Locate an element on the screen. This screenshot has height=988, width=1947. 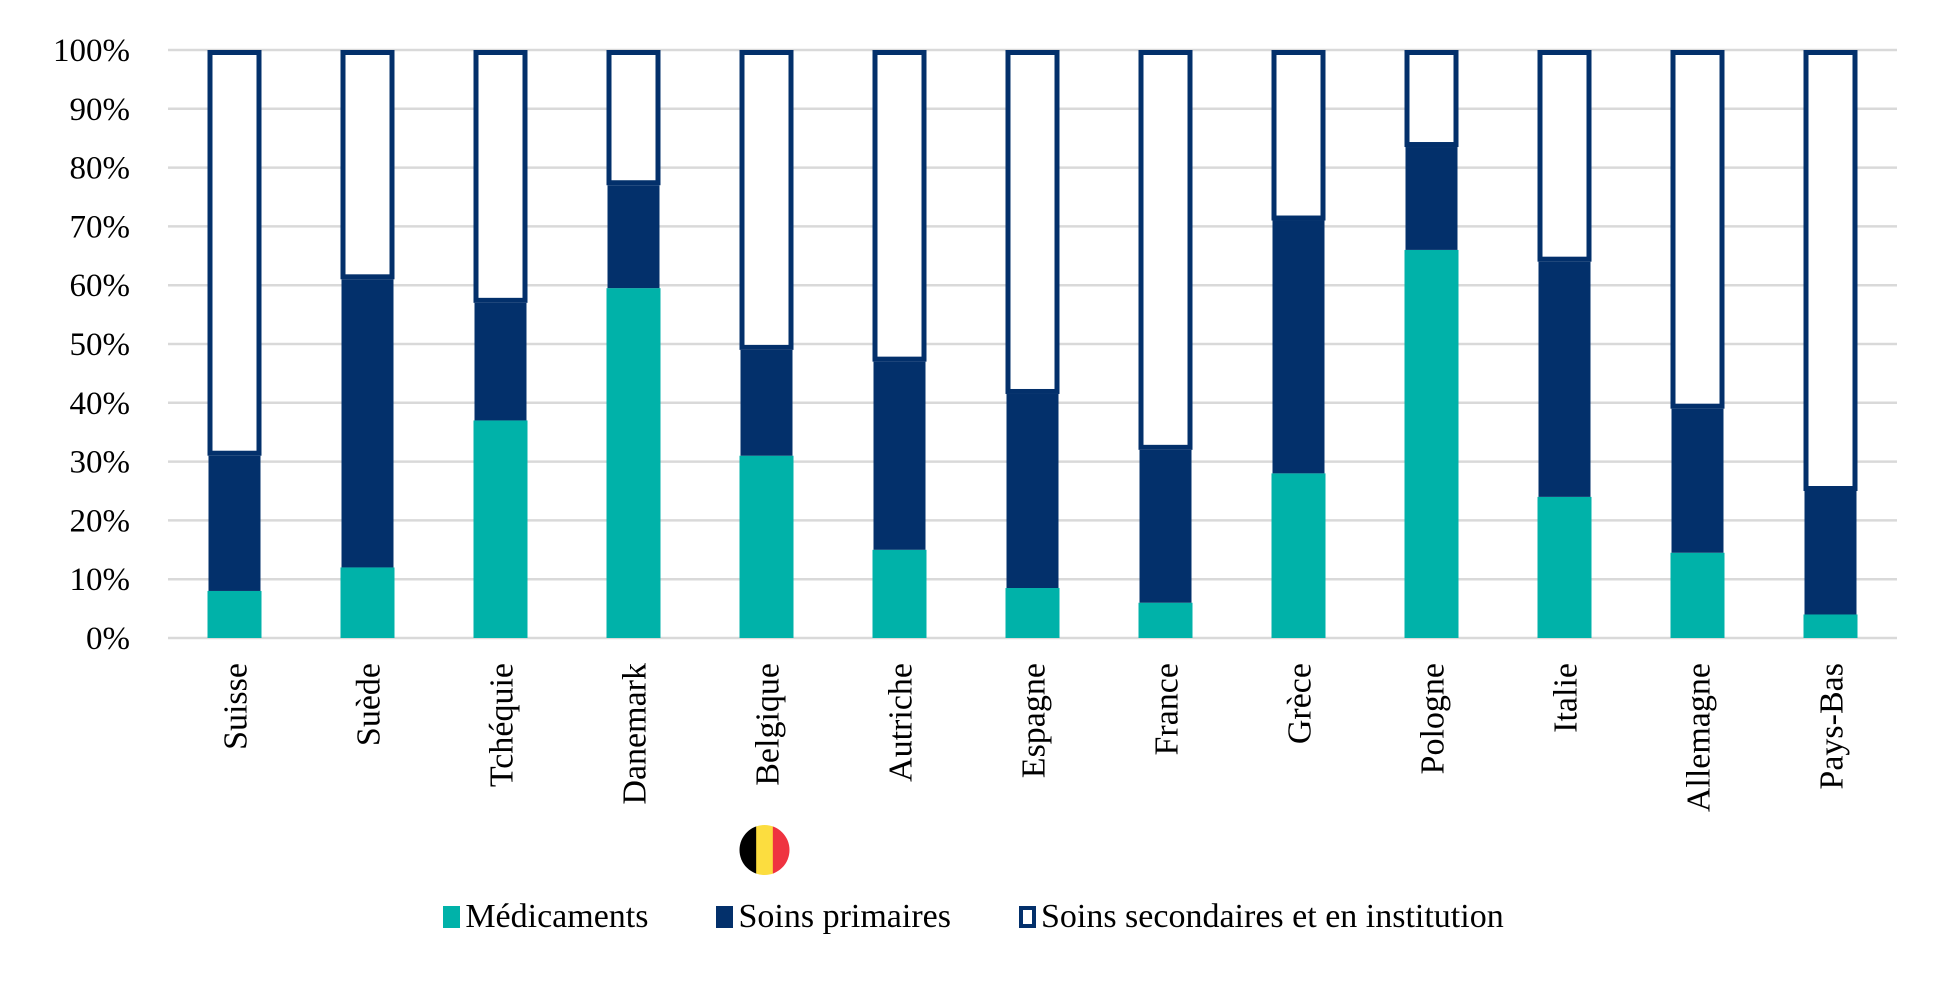
x-category-label: Grèce is located at coordinates (1300, 703).